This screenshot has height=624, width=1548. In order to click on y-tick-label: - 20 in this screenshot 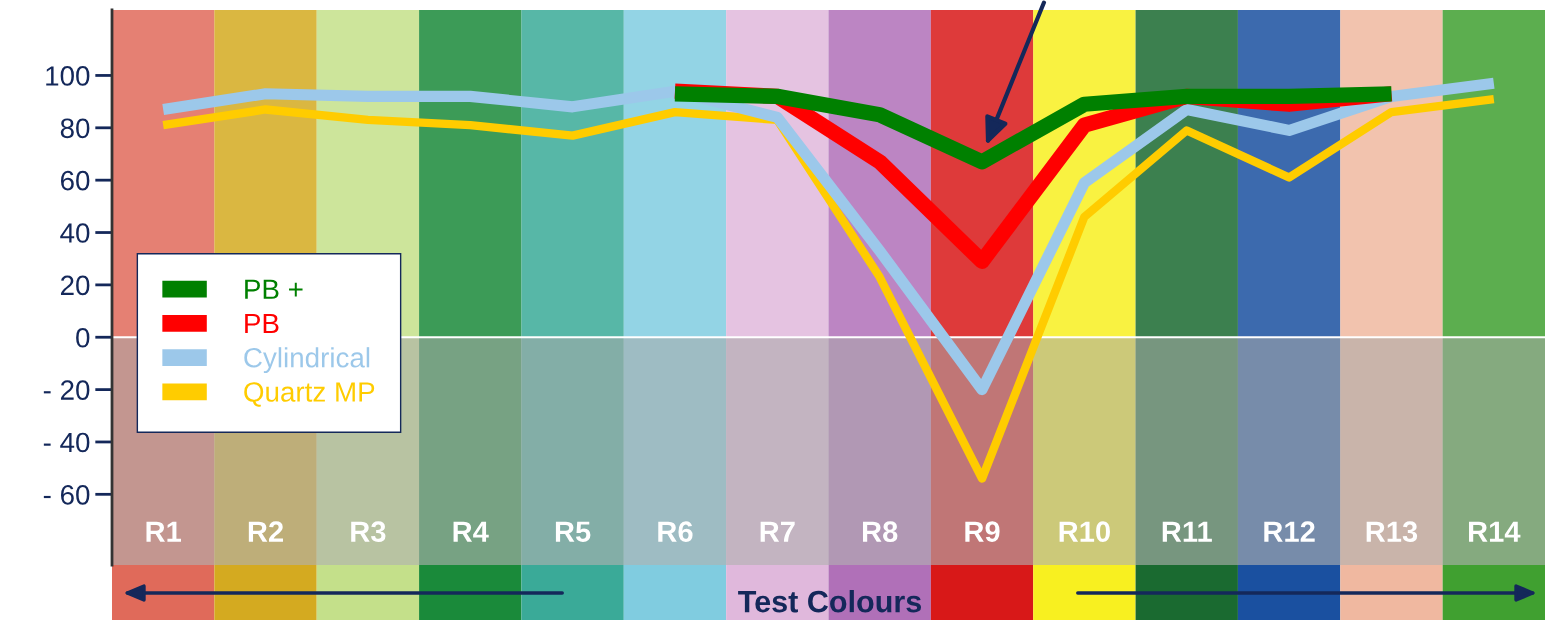, I will do `click(66, 390)`.